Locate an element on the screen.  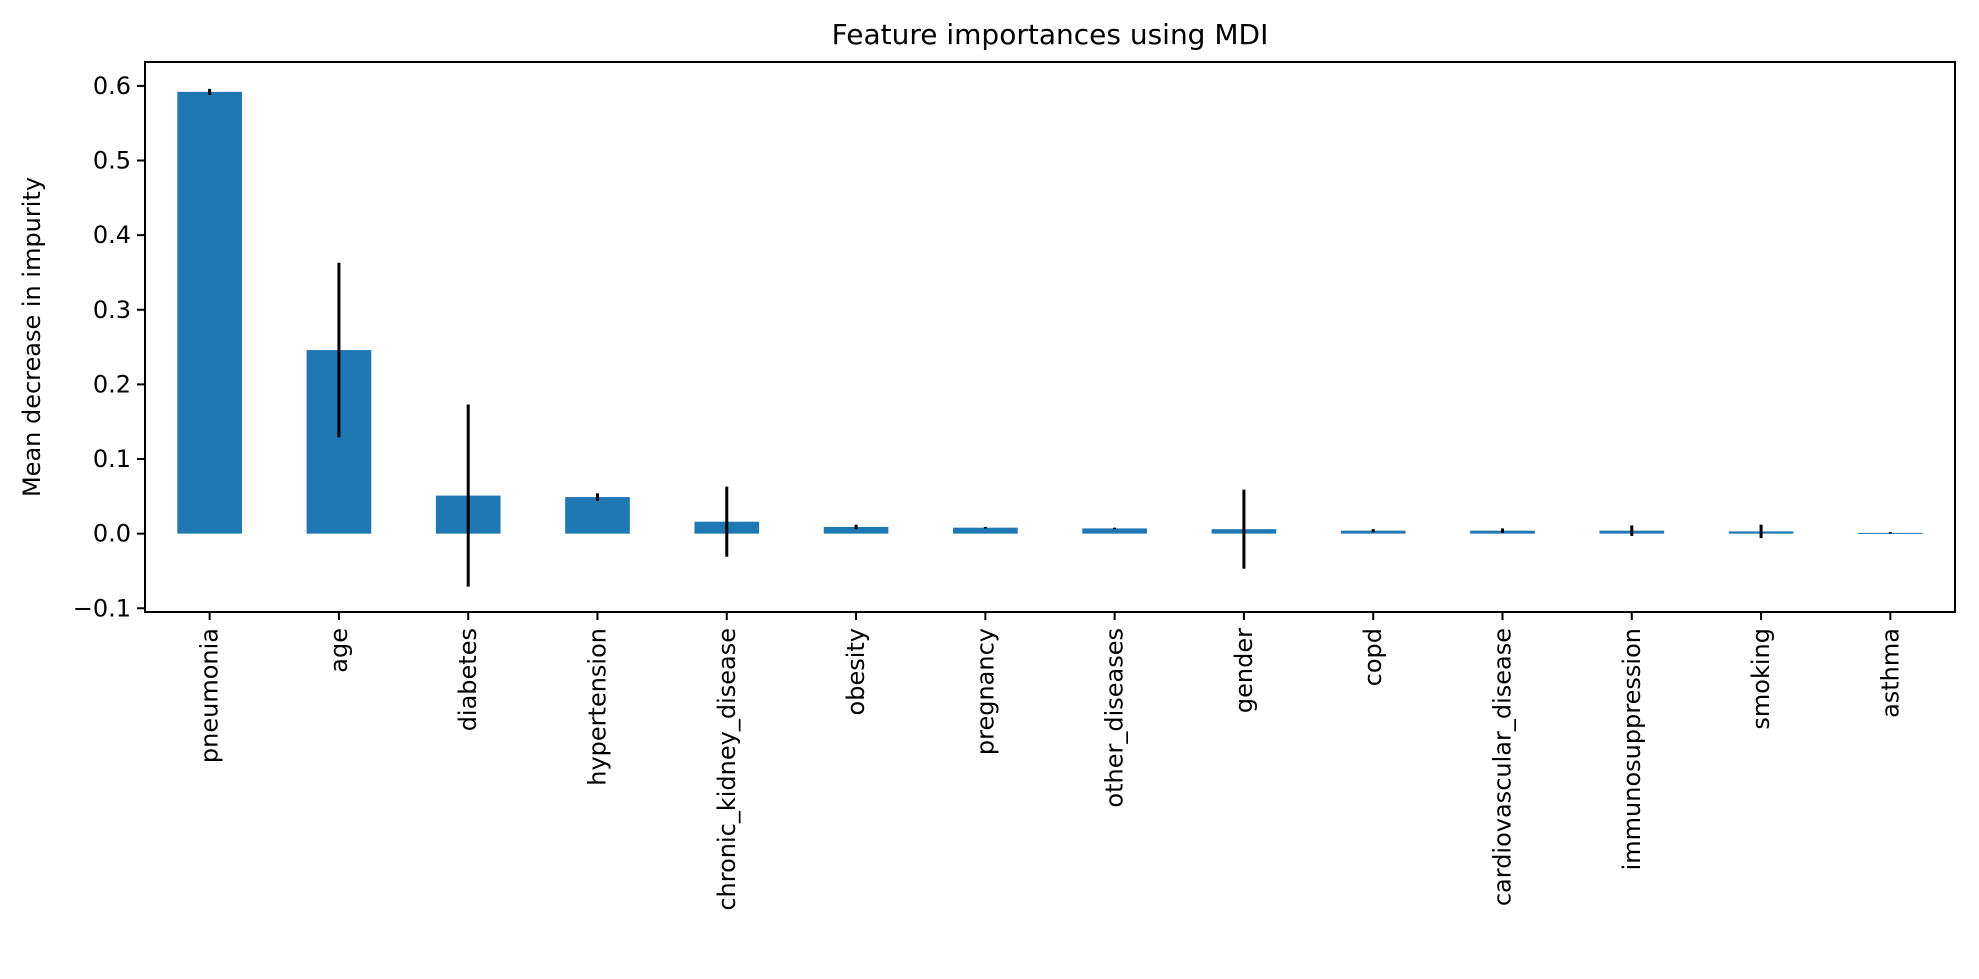
x-tick-label-pregnancy: pregnancy is located at coordinates (985, 691).